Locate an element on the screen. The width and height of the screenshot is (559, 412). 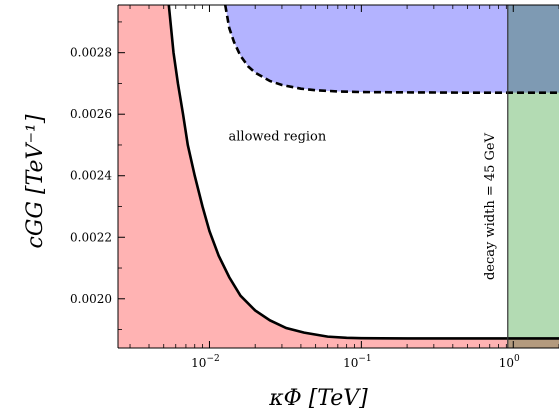
y-axis-label: cGG [TeV⁻¹] is located at coordinates (35, 181).